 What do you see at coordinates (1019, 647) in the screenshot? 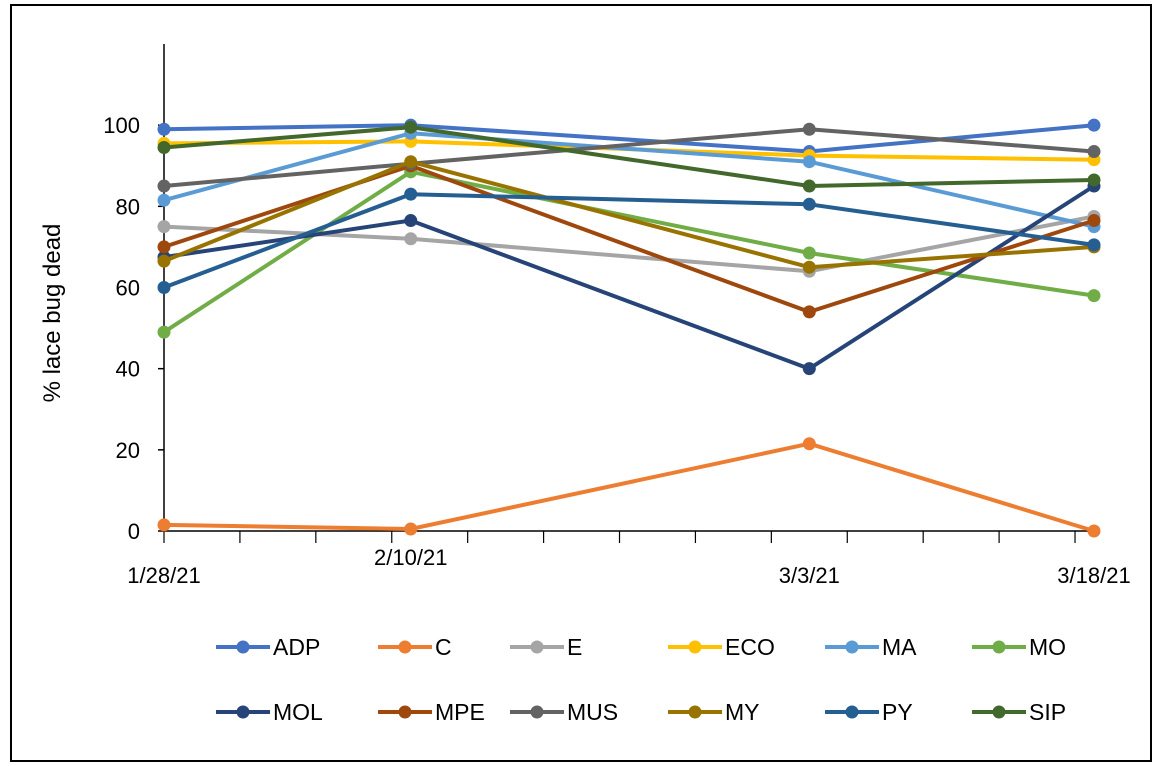
I see `legend-item-mo: MO` at bounding box center [1019, 647].